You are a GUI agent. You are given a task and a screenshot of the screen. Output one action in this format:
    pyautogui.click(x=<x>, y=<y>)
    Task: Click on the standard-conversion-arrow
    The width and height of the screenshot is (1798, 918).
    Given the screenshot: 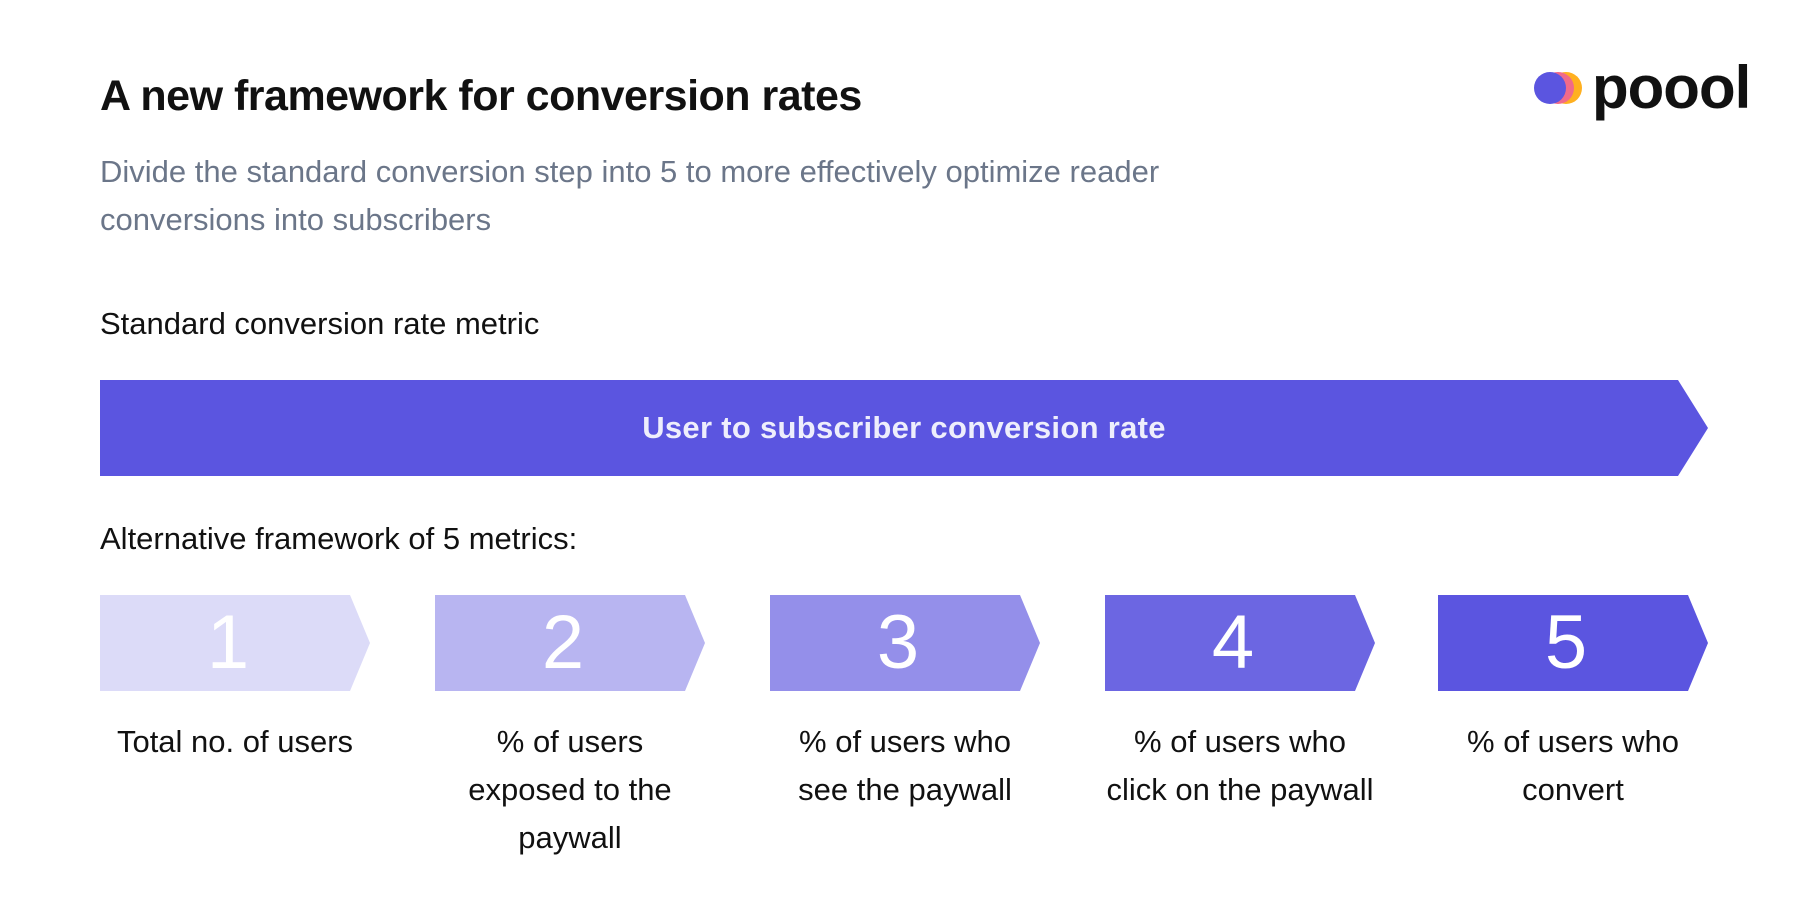 What is the action you would take?
    pyautogui.click(x=904, y=428)
    